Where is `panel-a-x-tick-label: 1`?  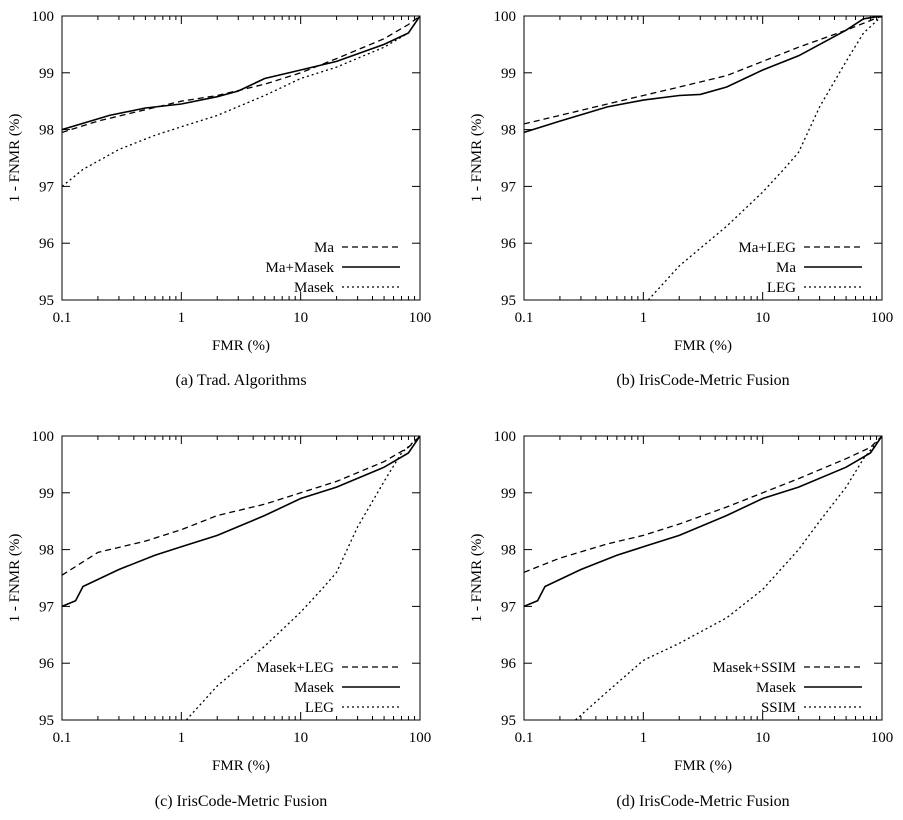
panel-a-x-tick-label: 1 is located at coordinates (182, 318).